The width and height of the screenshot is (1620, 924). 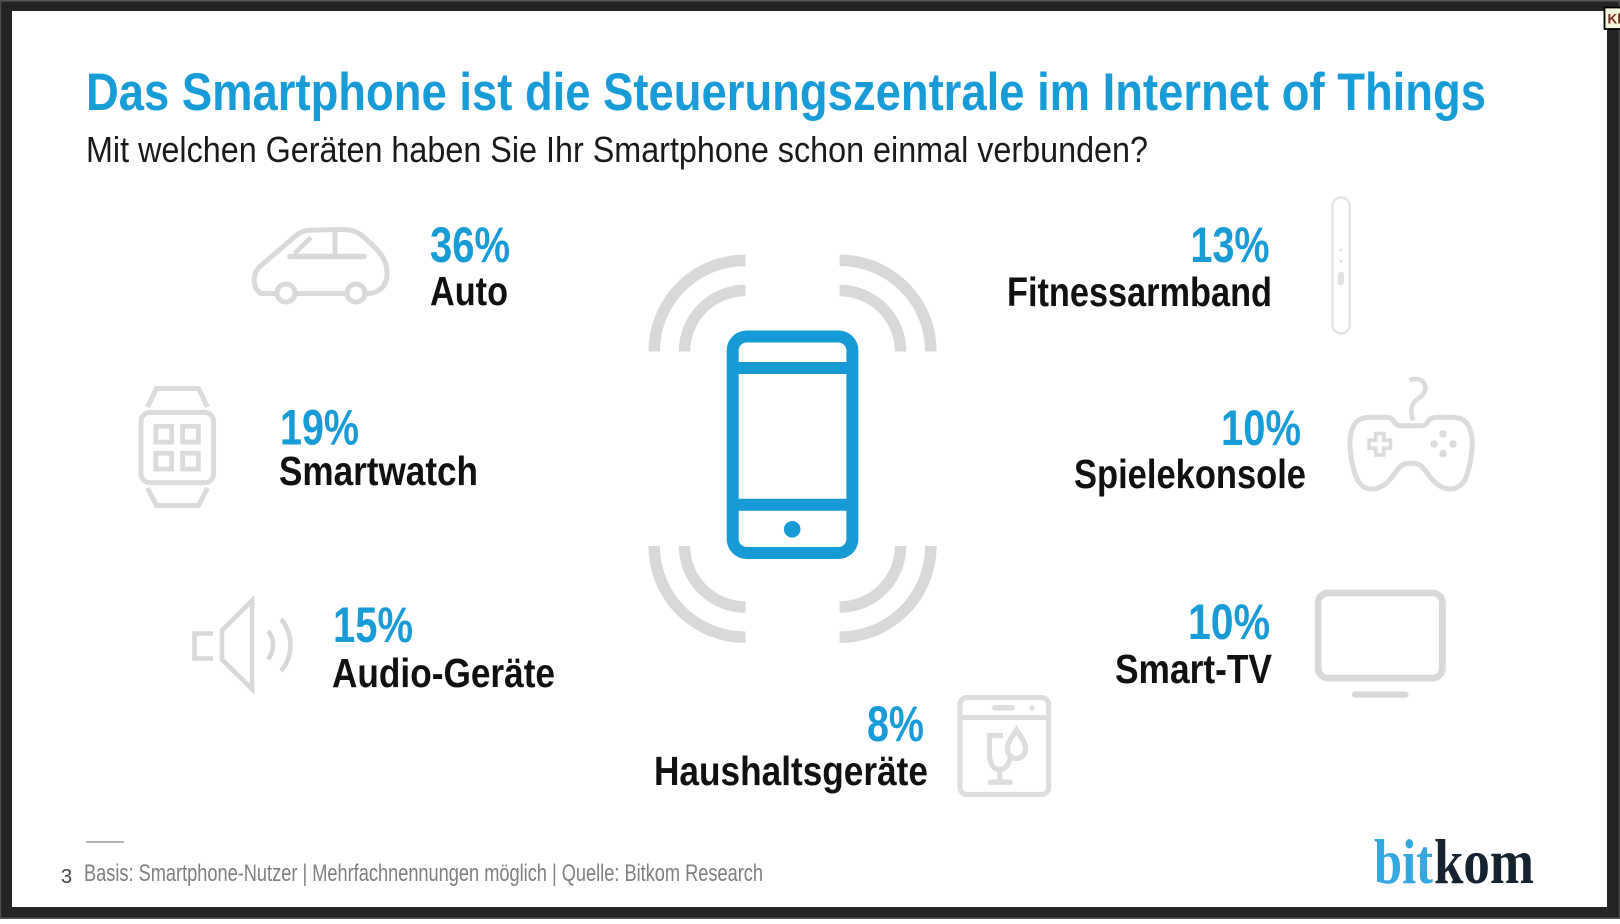 I want to click on svg-text: 3, so click(x=66, y=877).